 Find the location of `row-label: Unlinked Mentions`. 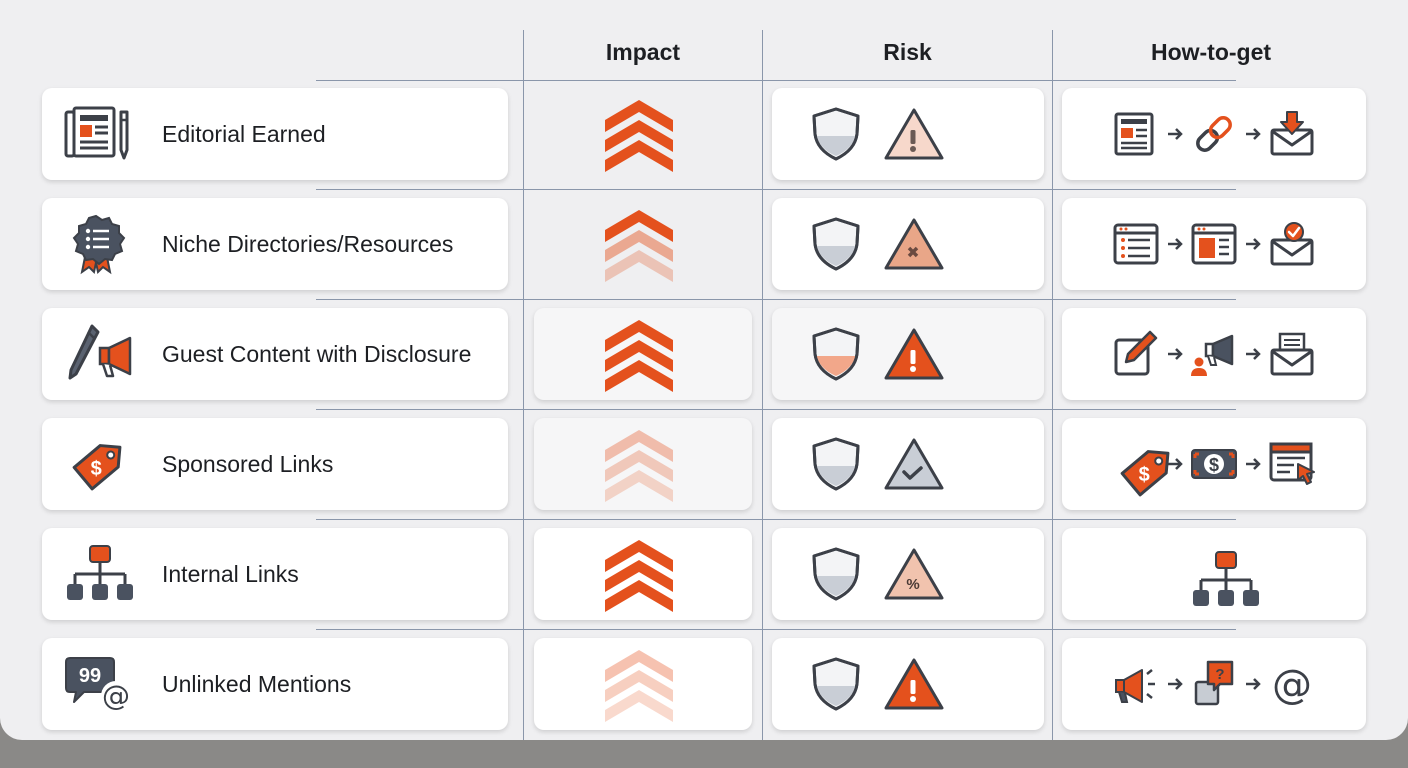

row-label: Unlinked Mentions is located at coordinates (257, 684).